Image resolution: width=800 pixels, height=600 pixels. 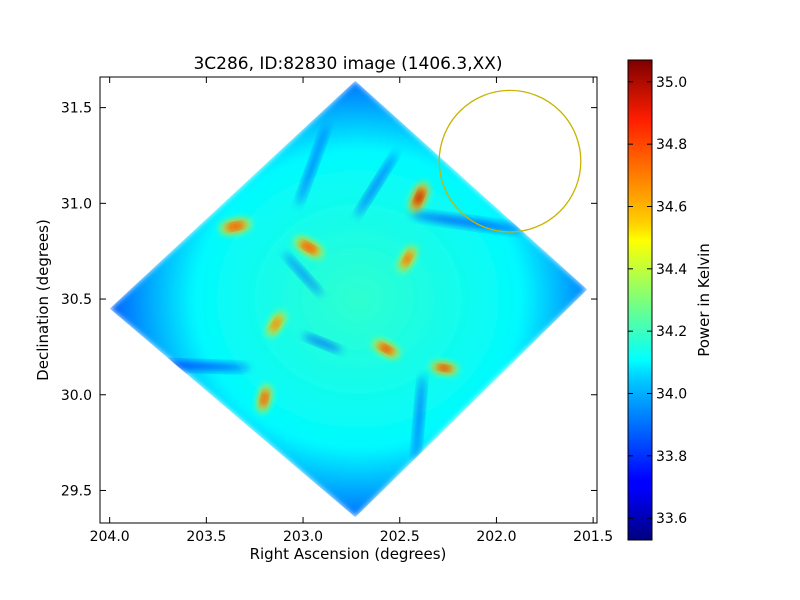 I want to click on x-tick-label: 202.5, so click(x=400, y=537).